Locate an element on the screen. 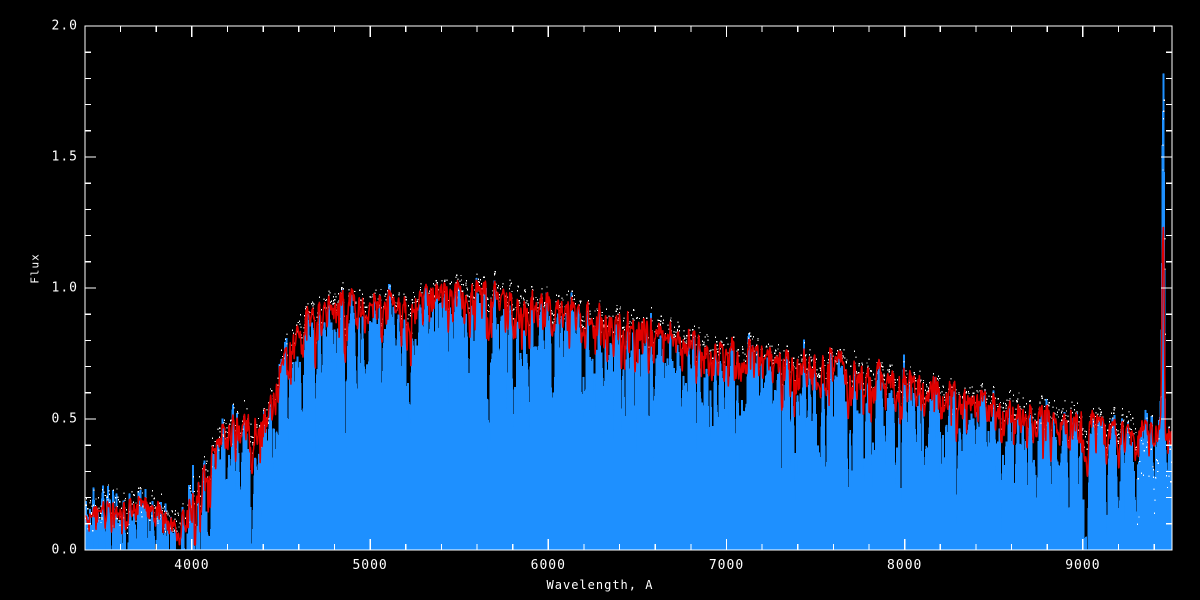 The width and height of the screenshot is (1200, 600). y-tick-label: 2.0 is located at coordinates (64, 26).